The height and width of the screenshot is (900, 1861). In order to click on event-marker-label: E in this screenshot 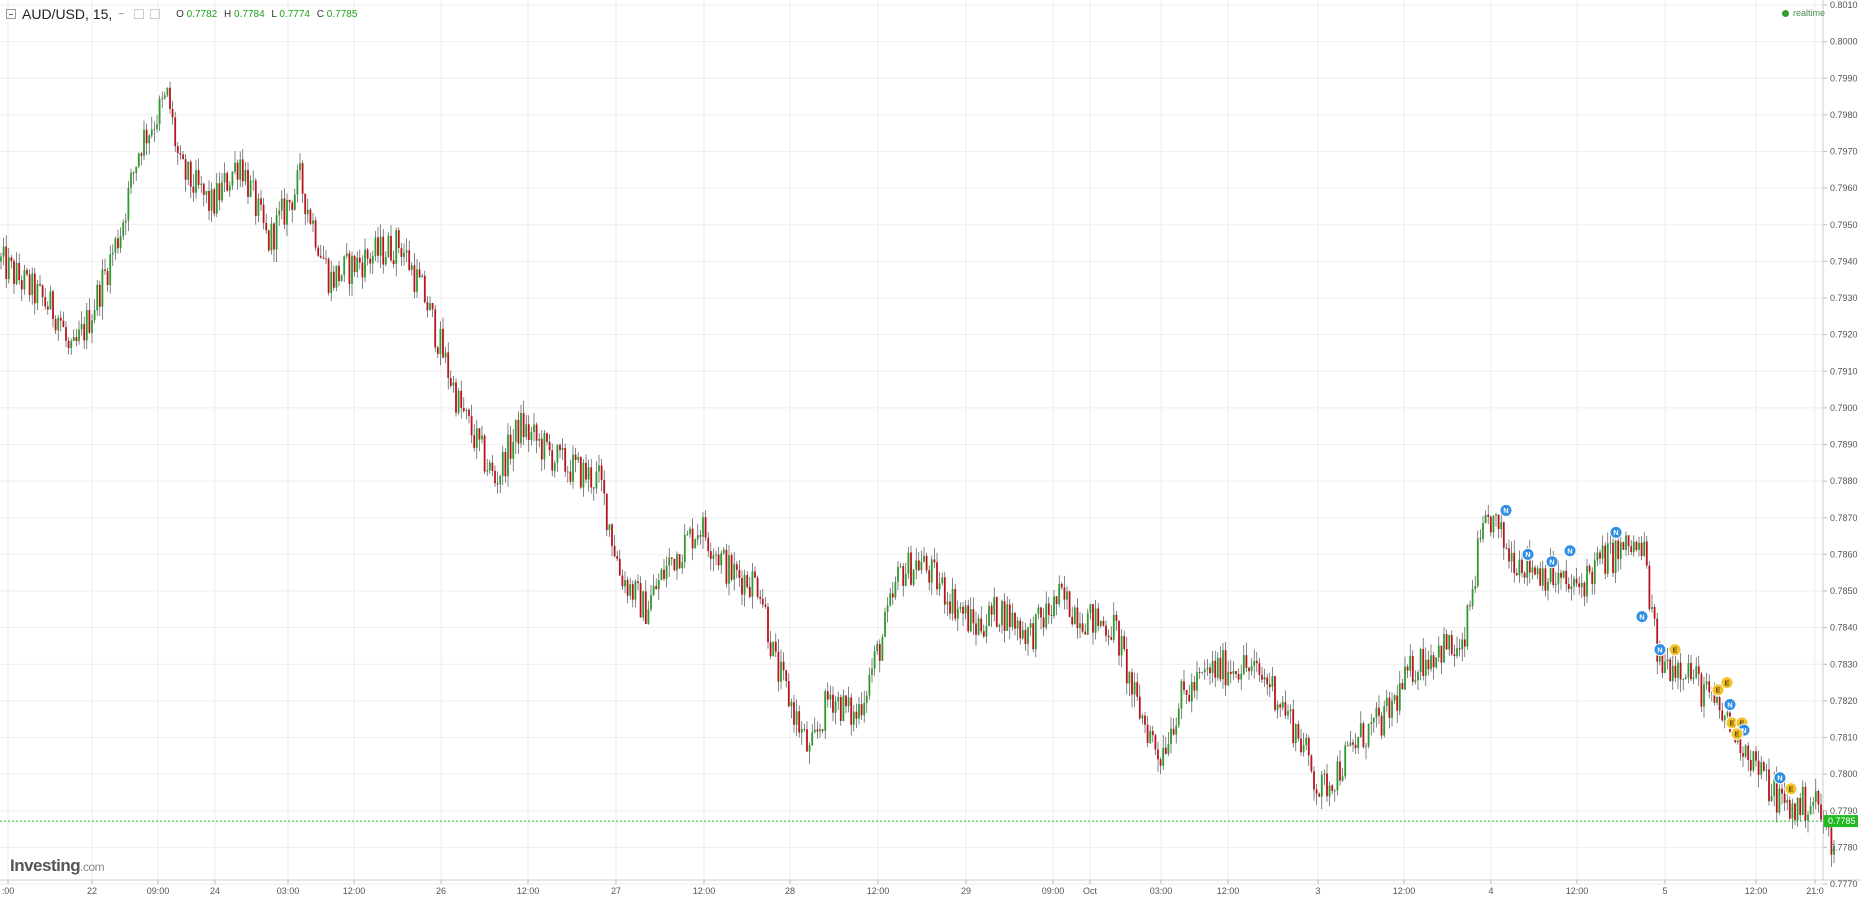, I will do `click(1674, 649)`.